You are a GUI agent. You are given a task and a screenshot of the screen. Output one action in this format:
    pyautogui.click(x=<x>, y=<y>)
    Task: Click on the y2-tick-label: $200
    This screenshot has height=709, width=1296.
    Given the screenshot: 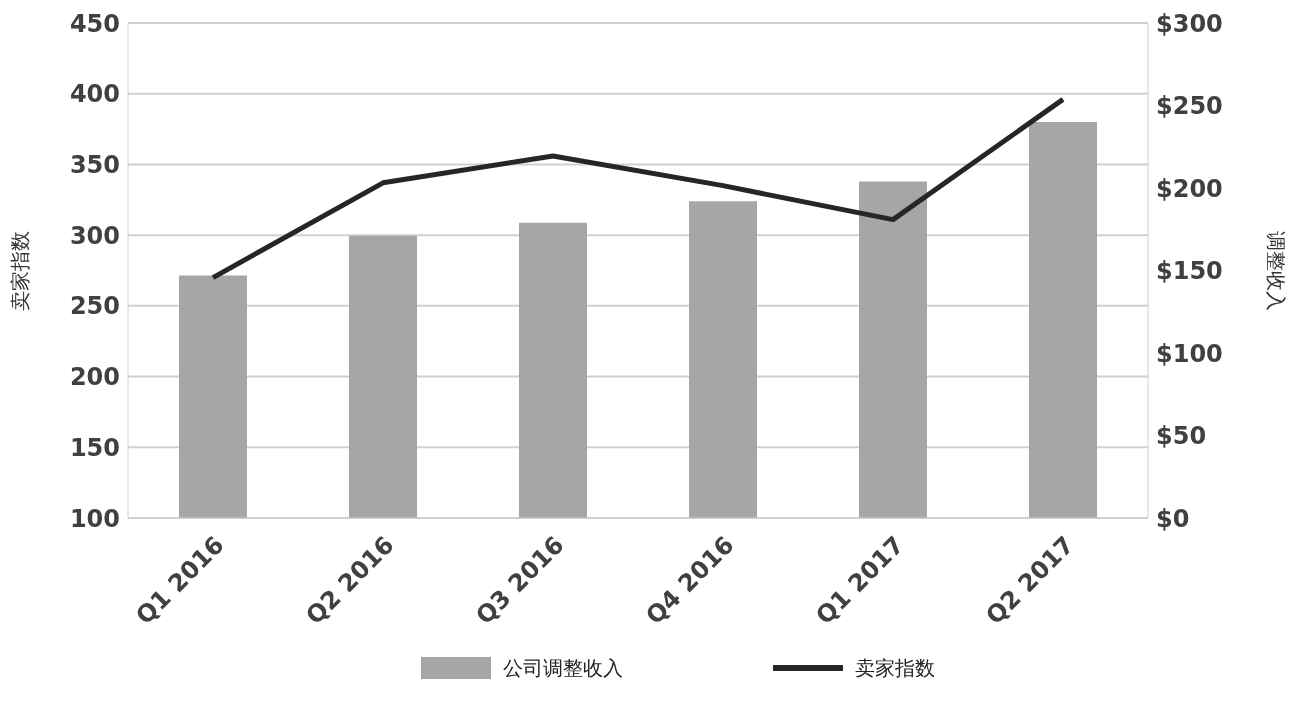 What is the action you would take?
    pyautogui.click(x=1189, y=188)
    